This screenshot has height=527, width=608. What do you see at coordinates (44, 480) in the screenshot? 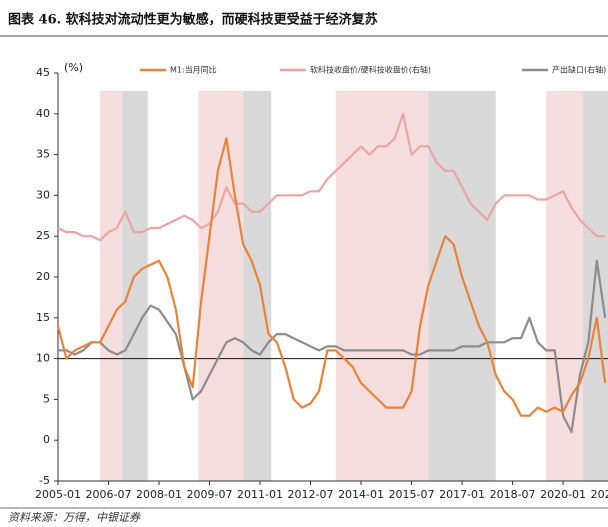
I see `y-tick-label: -5` at bounding box center [44, 480].